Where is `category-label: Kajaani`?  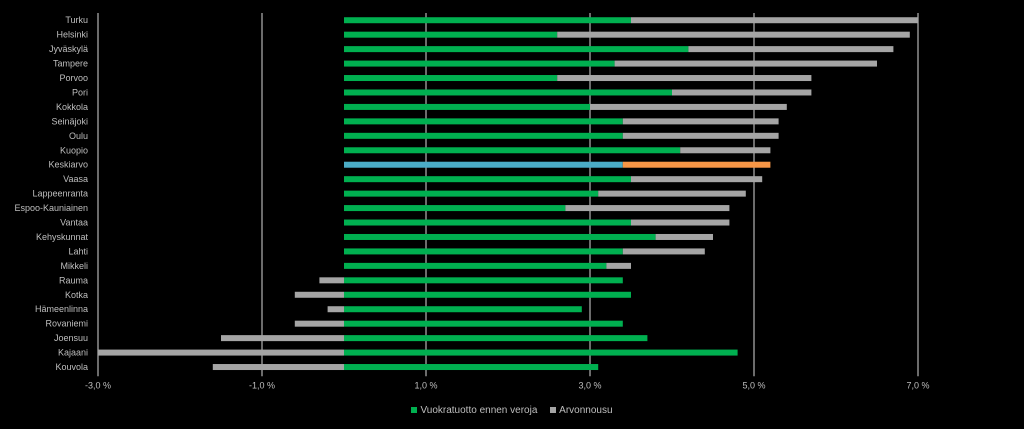 category-label: Kajaani is located at coordinates (73, 353).